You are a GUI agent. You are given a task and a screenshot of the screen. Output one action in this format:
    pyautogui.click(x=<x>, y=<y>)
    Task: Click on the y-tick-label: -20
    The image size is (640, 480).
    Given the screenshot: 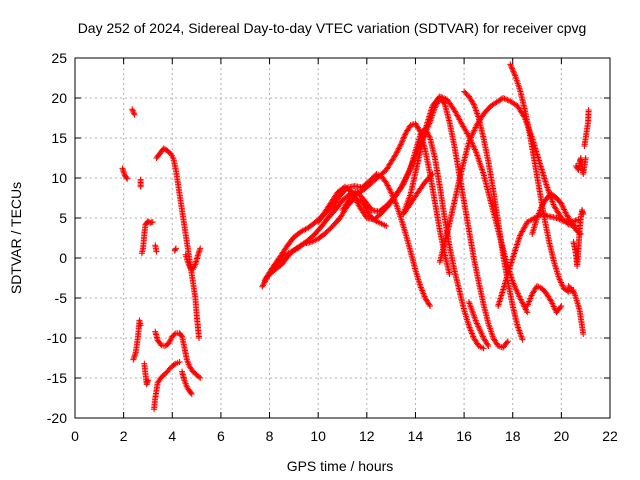 What is the action you would take?
    pyautogui.click(x=57, y=418)
    